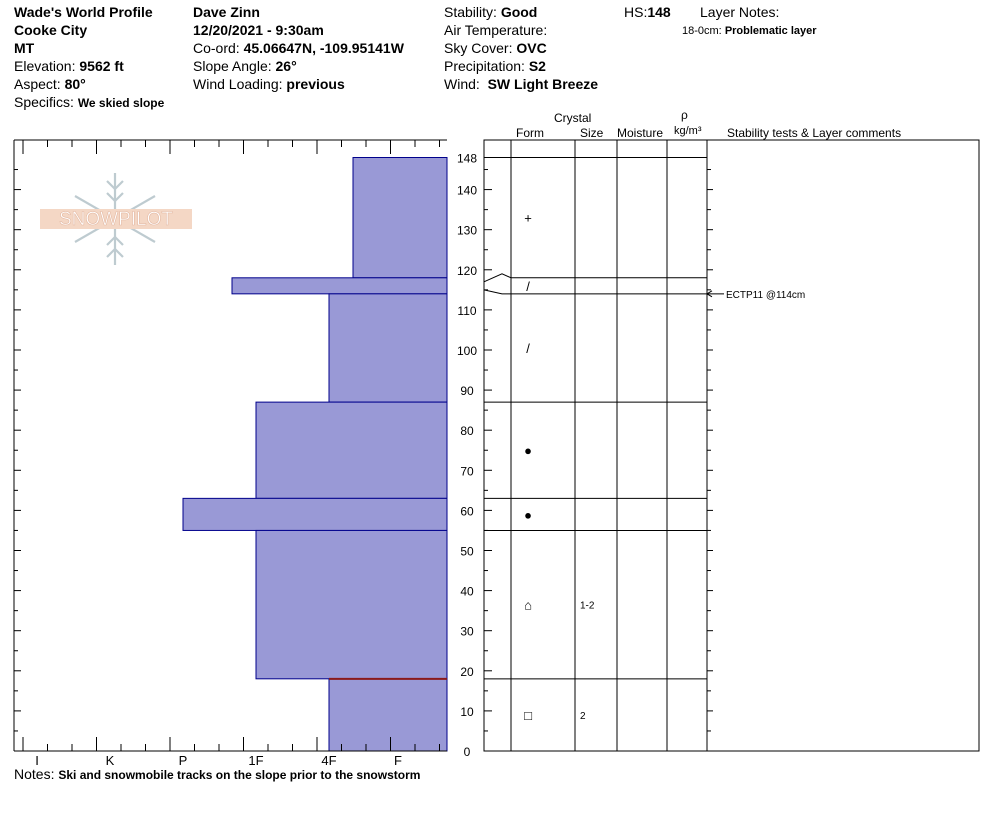 The width and height of the screenshot is (994, 840). I want to click on crystal-form-symbol: ⌂, so click(528, 605).